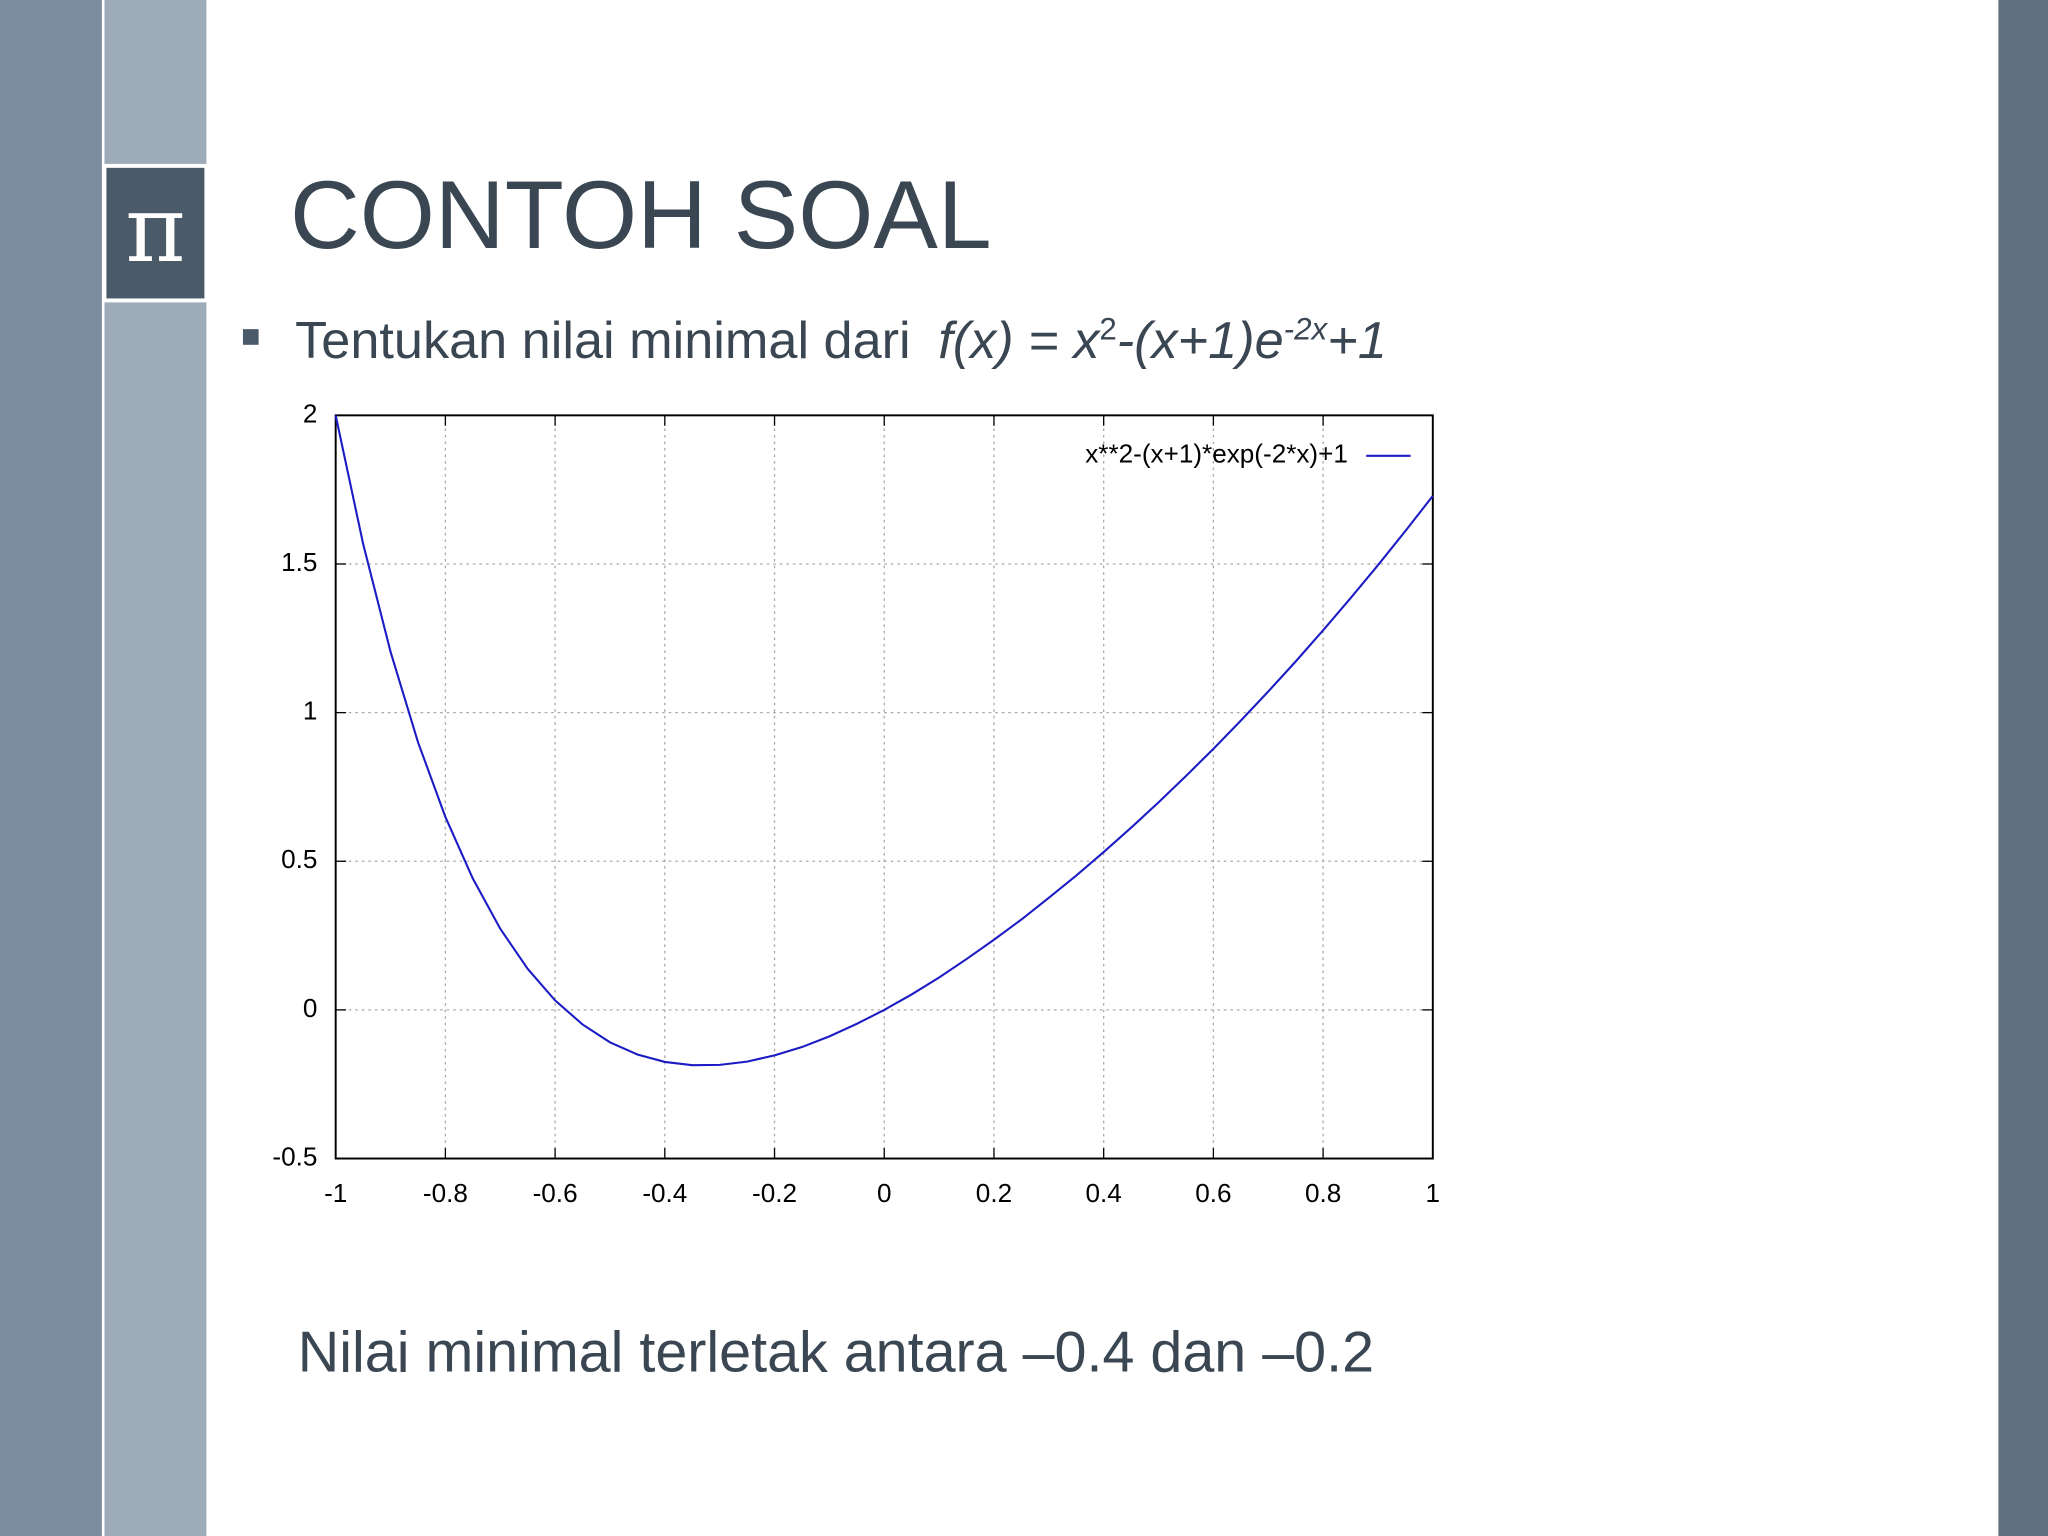  I want to click on x-tick-label: 0.4, so click(1104, 1193).